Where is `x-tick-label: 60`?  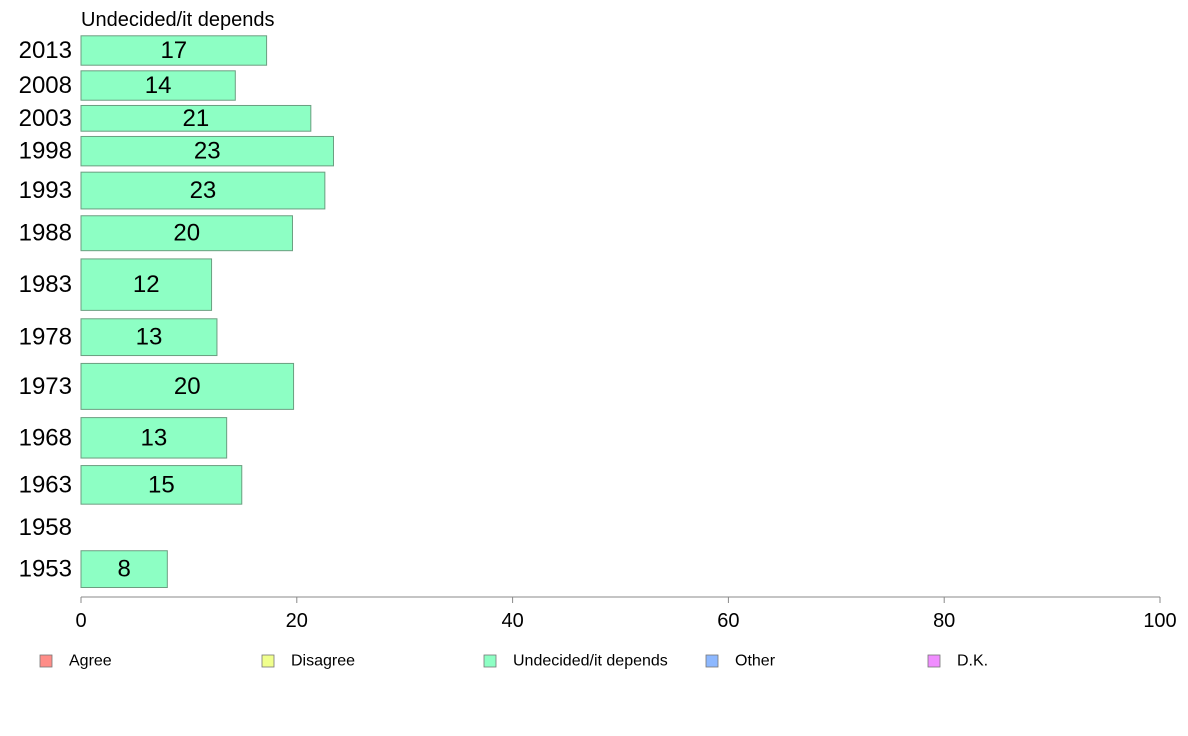 x-tick-label: 60 is located at coordinates (728, 621).